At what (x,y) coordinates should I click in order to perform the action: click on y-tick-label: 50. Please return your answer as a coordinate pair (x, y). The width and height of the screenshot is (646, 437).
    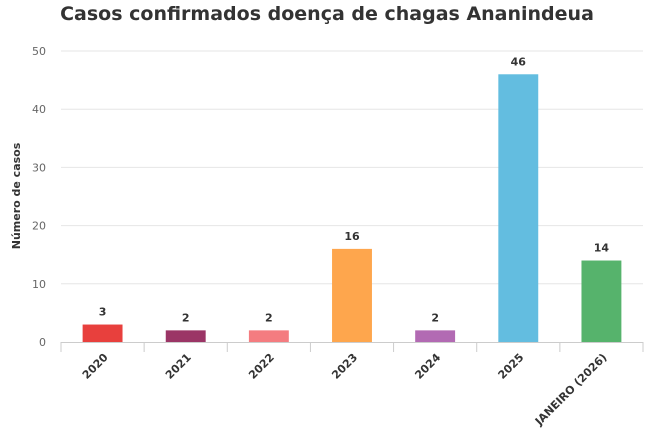
    Looking at the image, I should click on (39, 51).